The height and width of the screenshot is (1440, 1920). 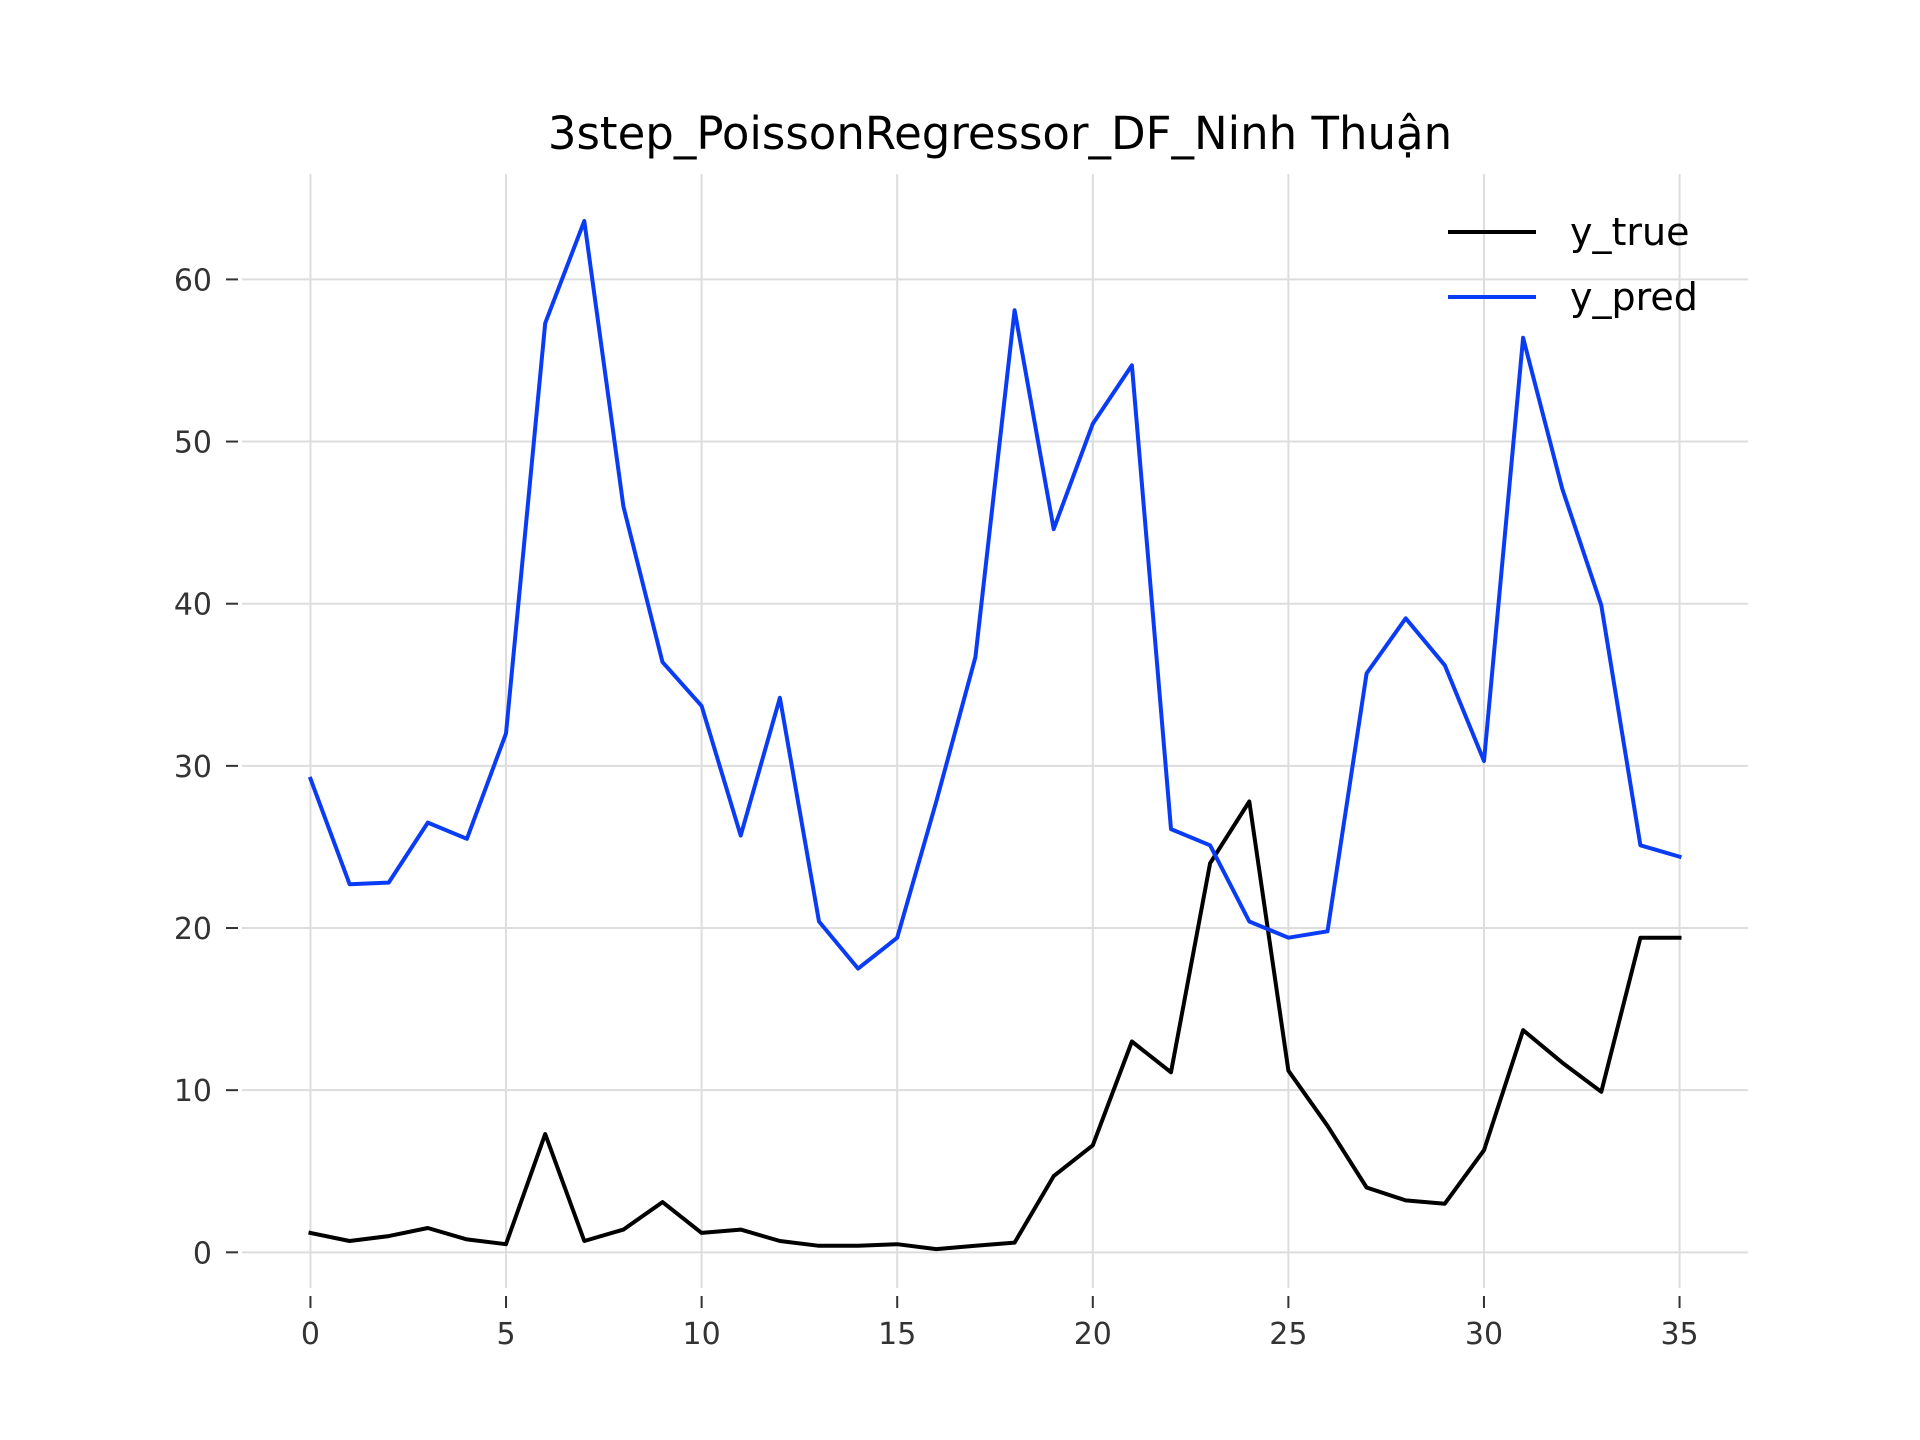 What do you see at coordinates (193, 605) in the screenshot?
I see `y-tick-label: 40` at bounding box center [193, 605].